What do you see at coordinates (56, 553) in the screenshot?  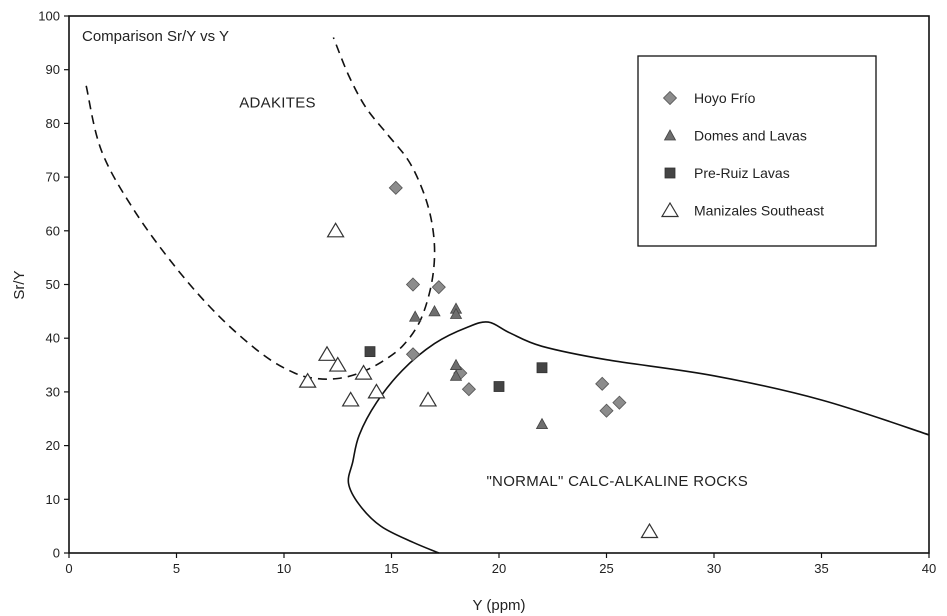 I see `y-tick-label: 0` at bounding box center [56, 553].